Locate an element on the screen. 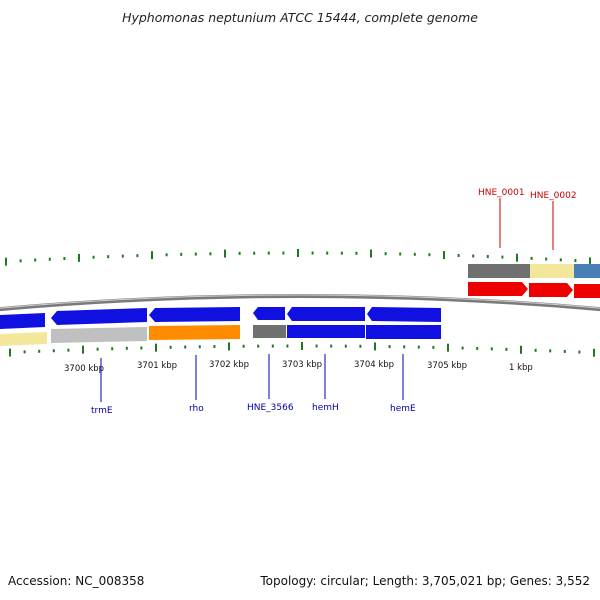 The height and width of the screenshot is (600, 600). feature-cds-left-edge is located at coordinates (22, 321).